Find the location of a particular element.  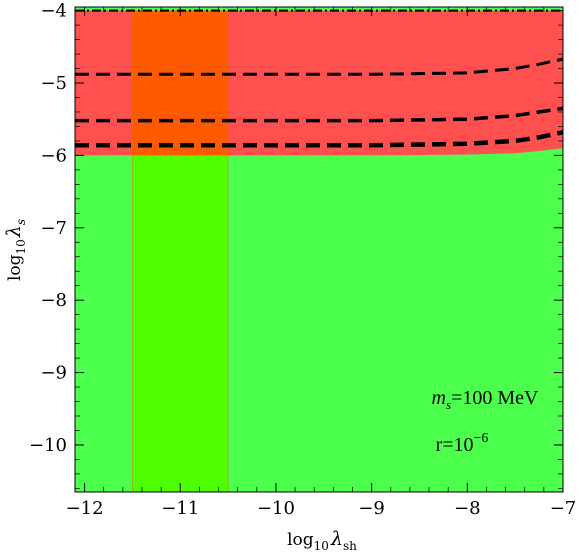

x-tick-label: −12 is located at coordinates (85, 508).